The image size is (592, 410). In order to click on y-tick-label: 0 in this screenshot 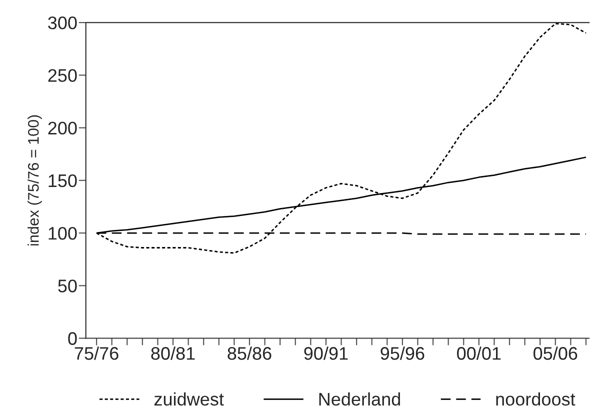, I will do `click(72, 338)`.